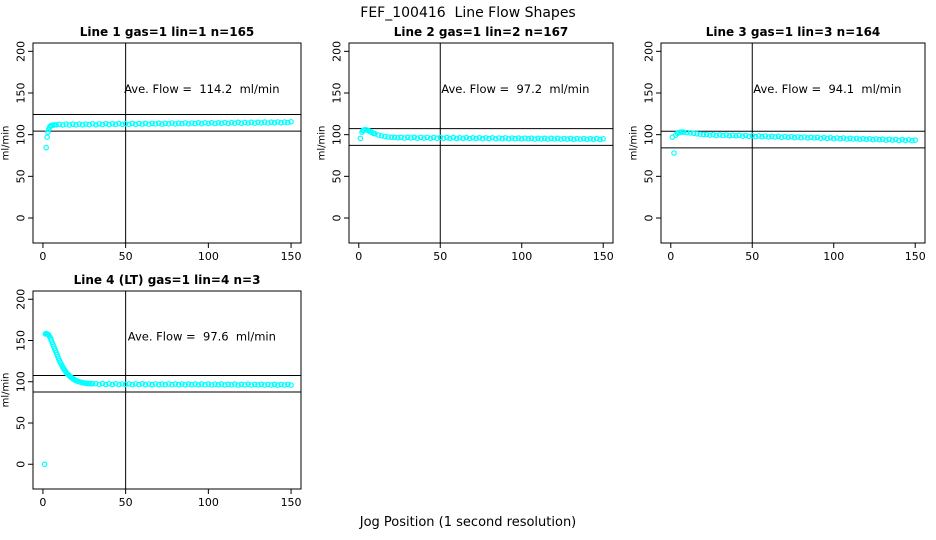 This screenshot has height=540, width=936. Describe the element at coordinates (481, 32) in the screenshot. I see `panel-2-title: Line 2 gas=1 lin=2 n=167` at that location.